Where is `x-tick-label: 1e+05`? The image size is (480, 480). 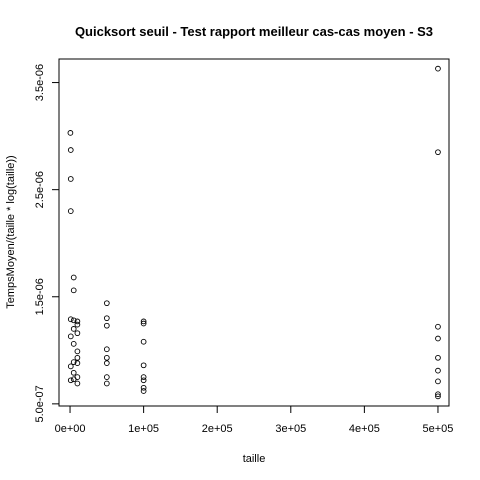 x-tick-label: 1e+05 is located at coordinates (143, 429).